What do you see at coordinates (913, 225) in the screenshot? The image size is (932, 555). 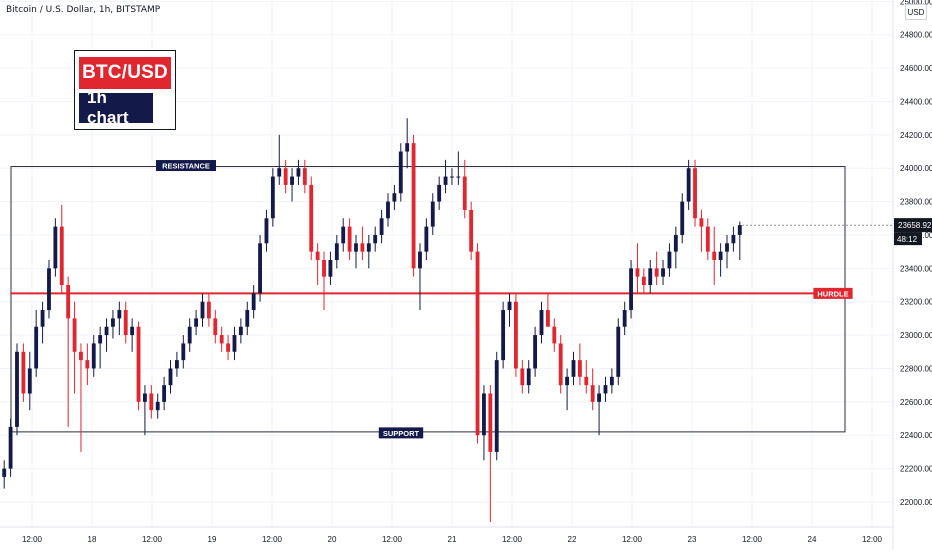 I see `last-price-tag: 23658.92` at bounding box center [913, 225].